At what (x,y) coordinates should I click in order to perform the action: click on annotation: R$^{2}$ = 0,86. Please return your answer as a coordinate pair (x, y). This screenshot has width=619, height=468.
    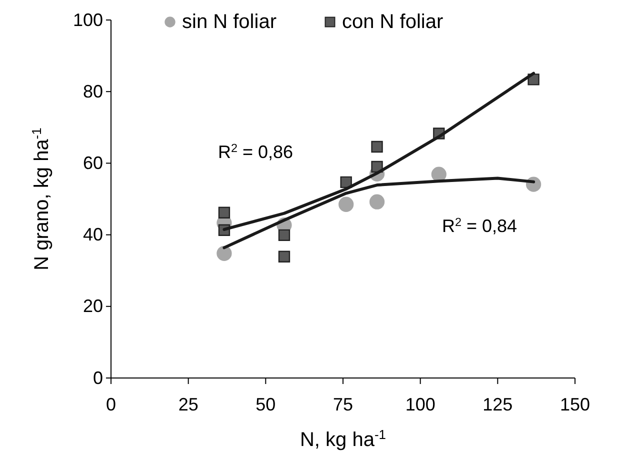
    Looking at the image, I should click on (256, 152).